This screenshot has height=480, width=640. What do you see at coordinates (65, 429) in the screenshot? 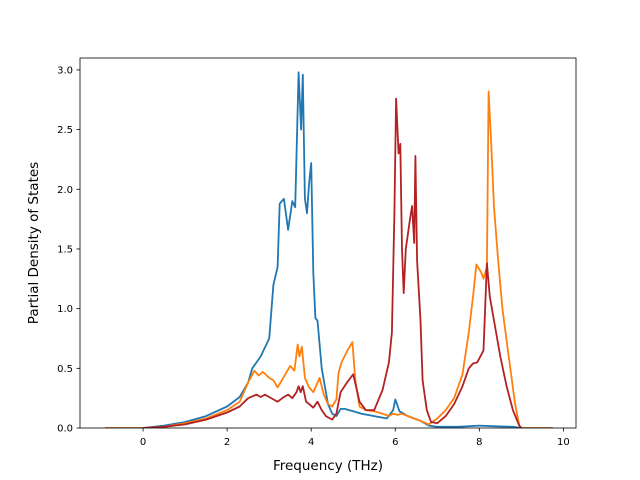
I see `y-tick-label: 0.0` at bounding box center [65, 429].